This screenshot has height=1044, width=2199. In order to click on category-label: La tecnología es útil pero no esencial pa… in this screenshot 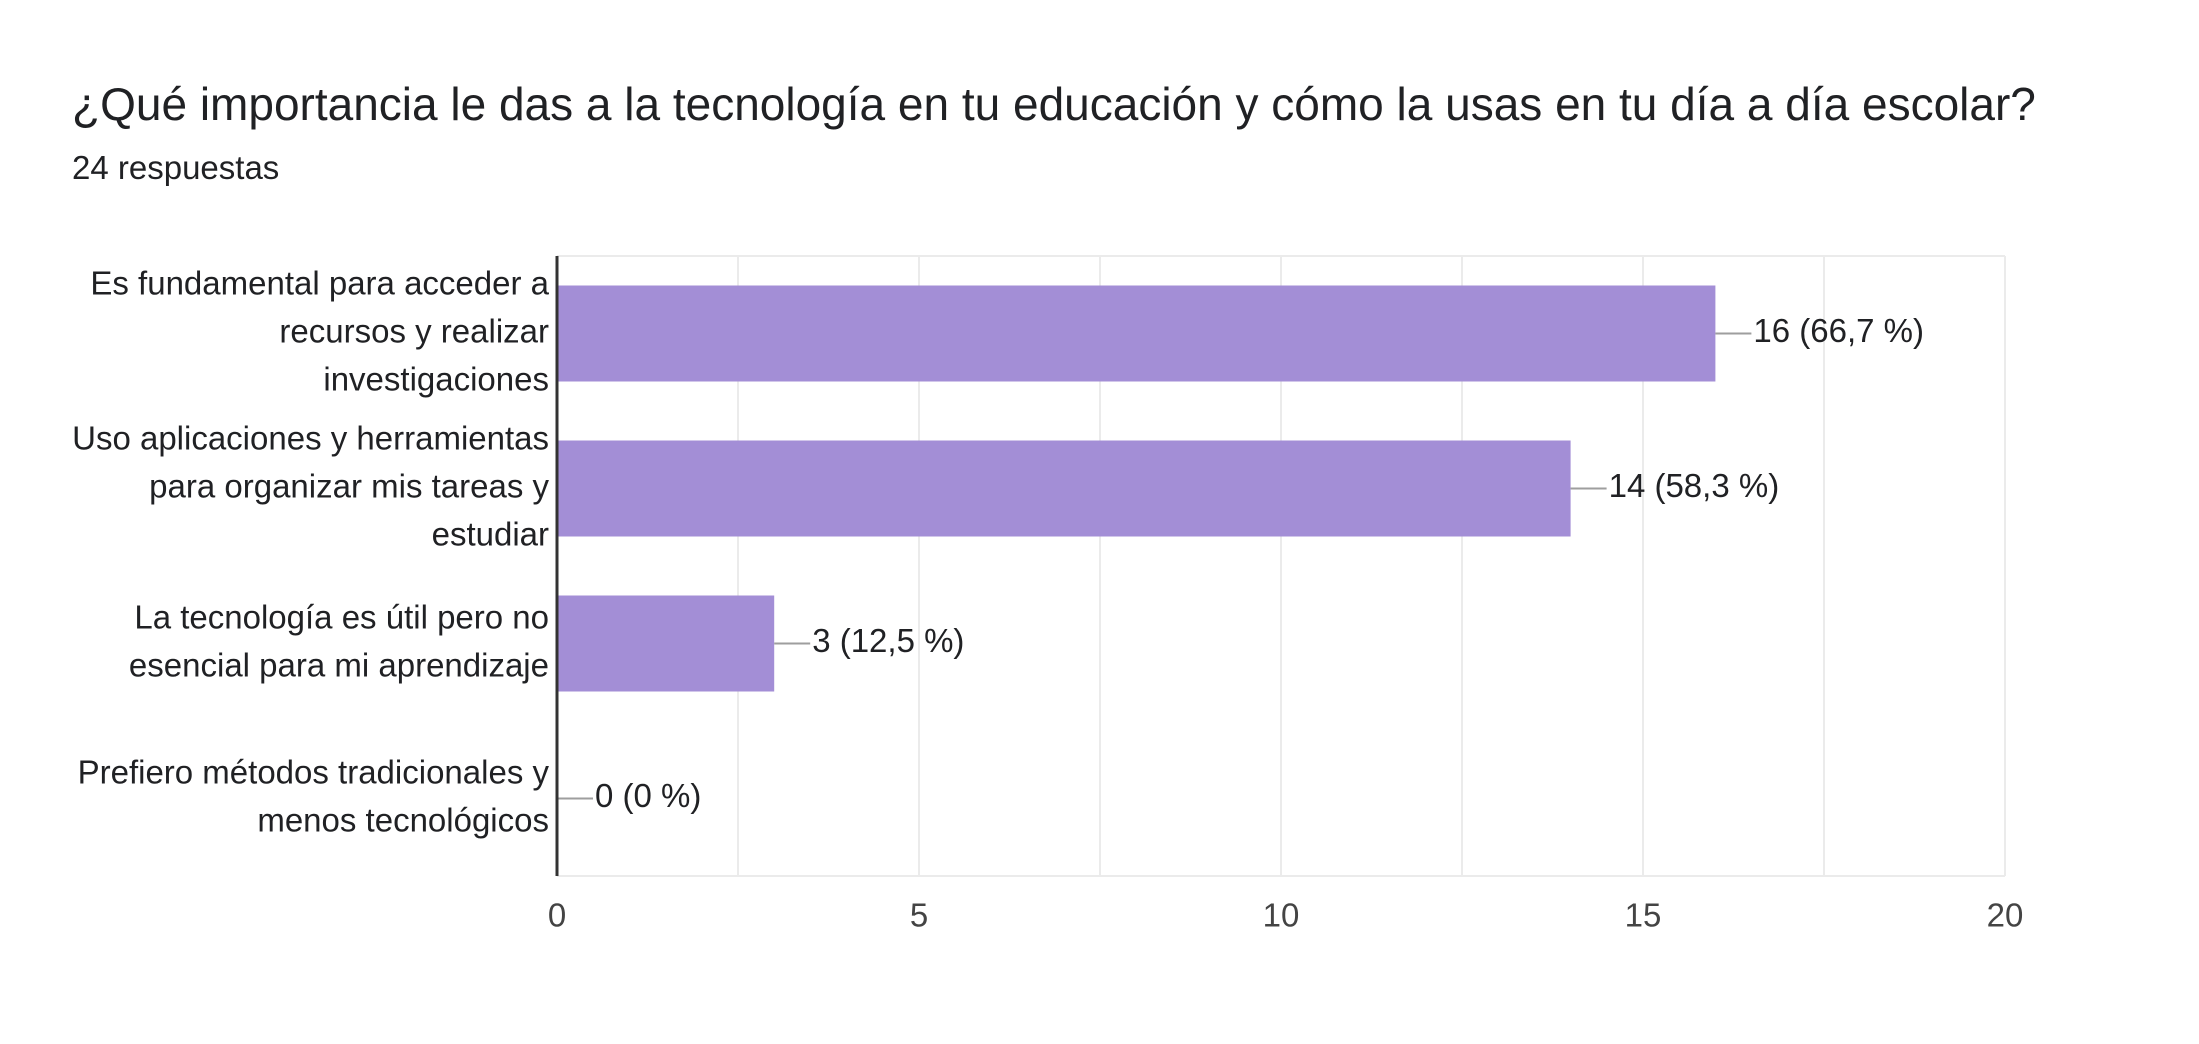, I will do `click(339, 640)`.